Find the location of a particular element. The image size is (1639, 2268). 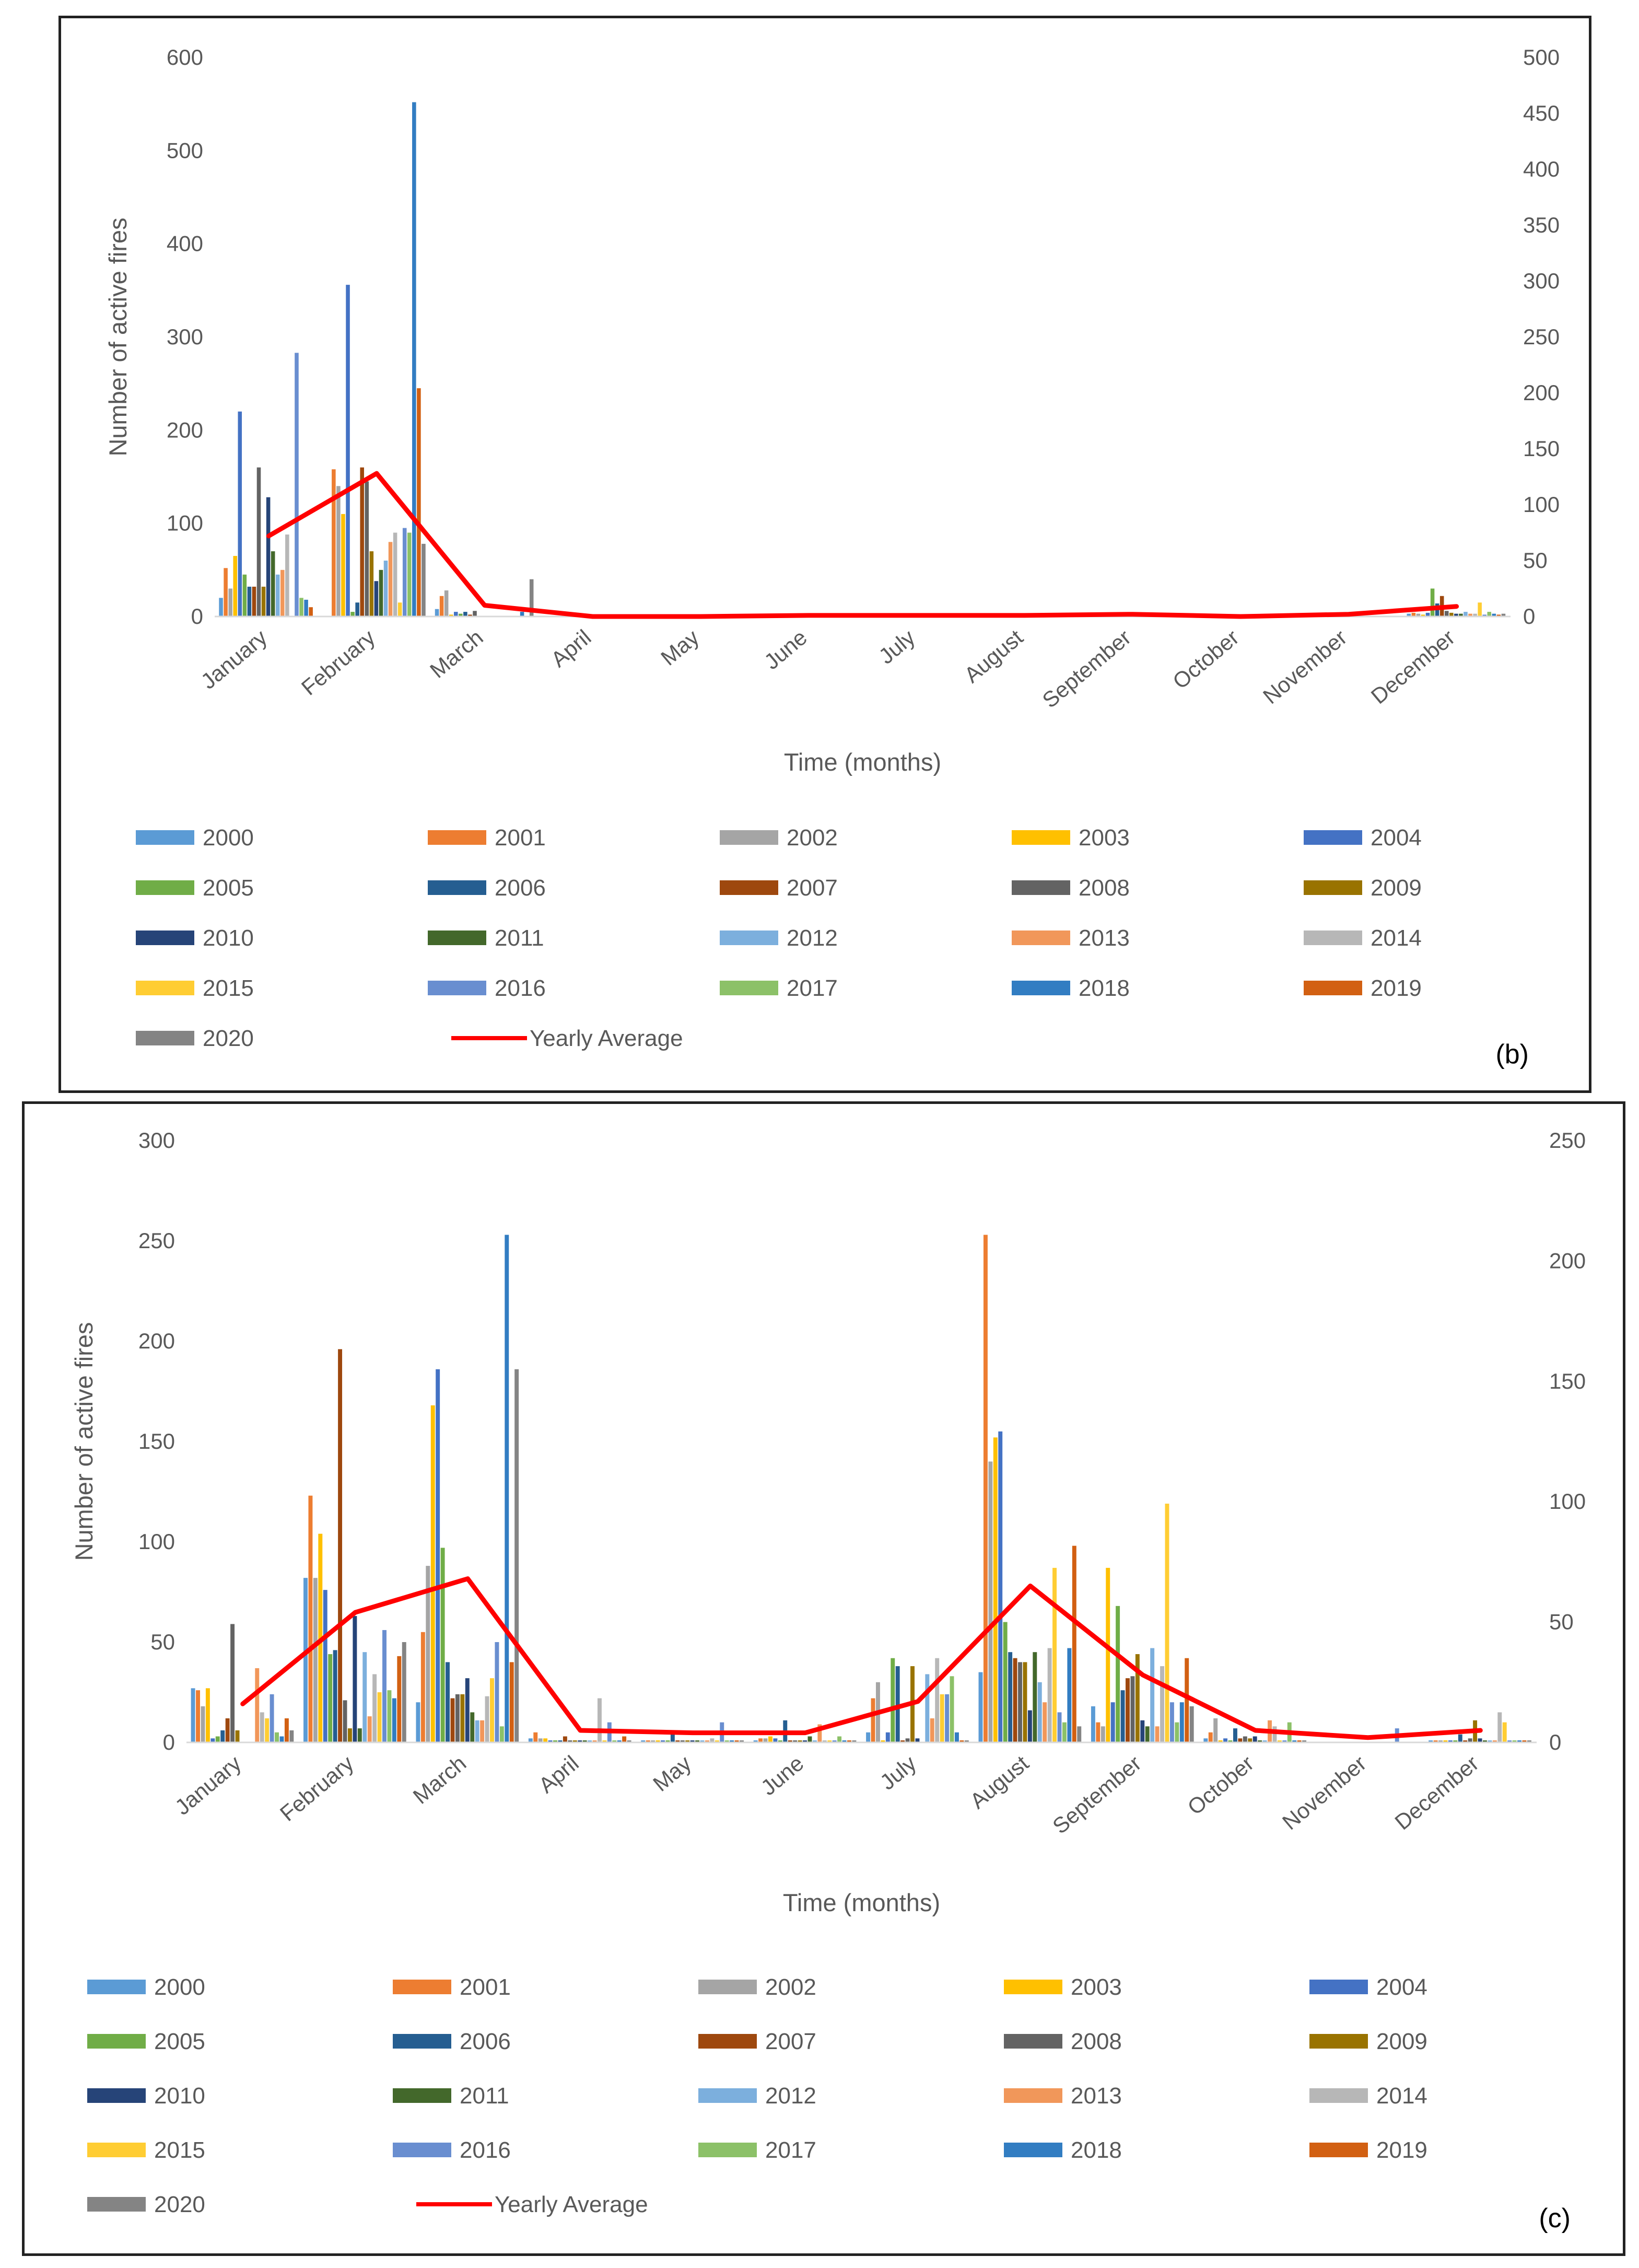

chart-c-legend-label: Yearly Average is located at coordinates (571, 2204).